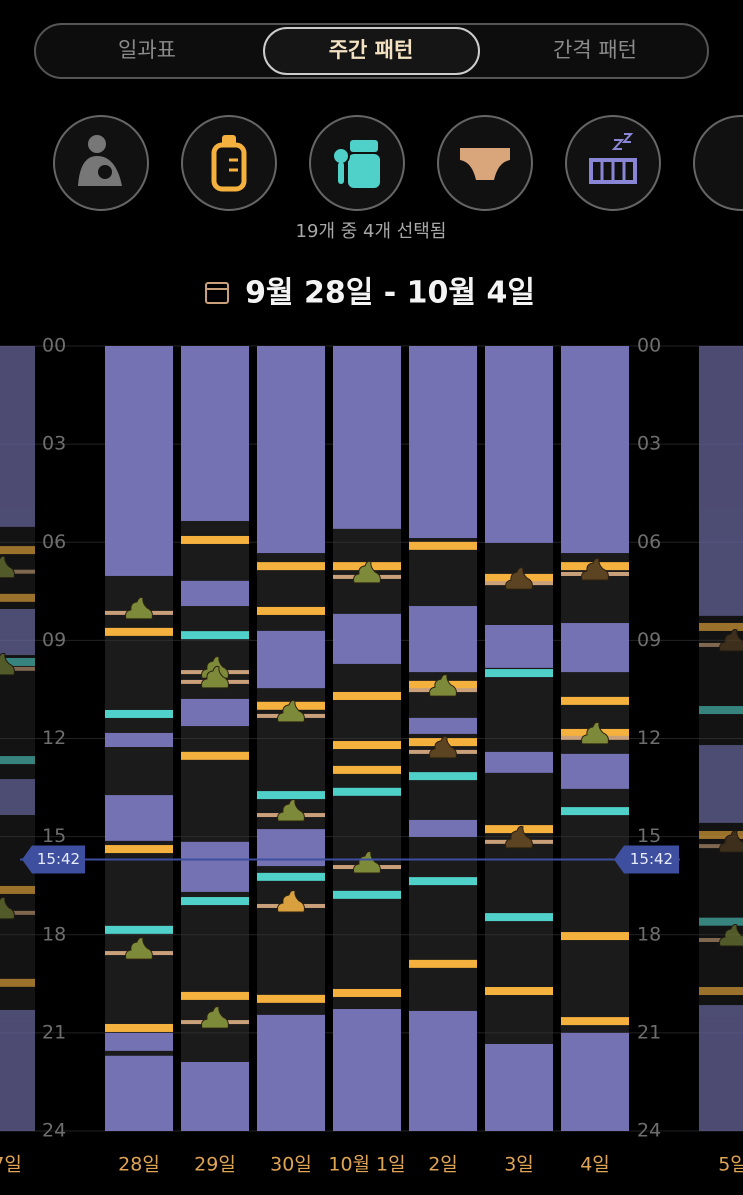  Describe the element at coordinates (519, 1165) in the screenshot. I see `day-label: 3일` at that location.